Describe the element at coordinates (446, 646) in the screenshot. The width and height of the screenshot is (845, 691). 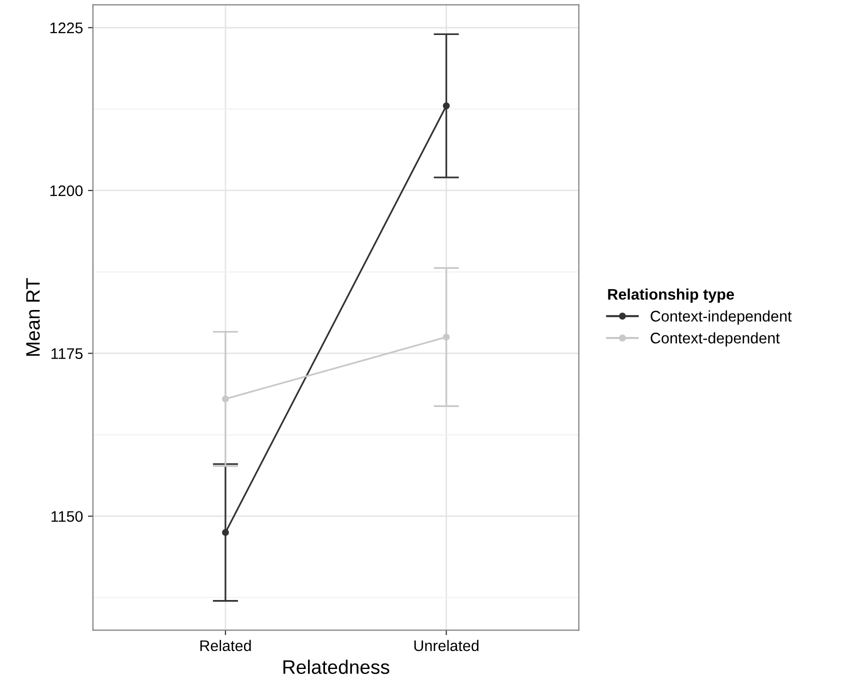
I see `x-tick-label: Unrelated` at that location.